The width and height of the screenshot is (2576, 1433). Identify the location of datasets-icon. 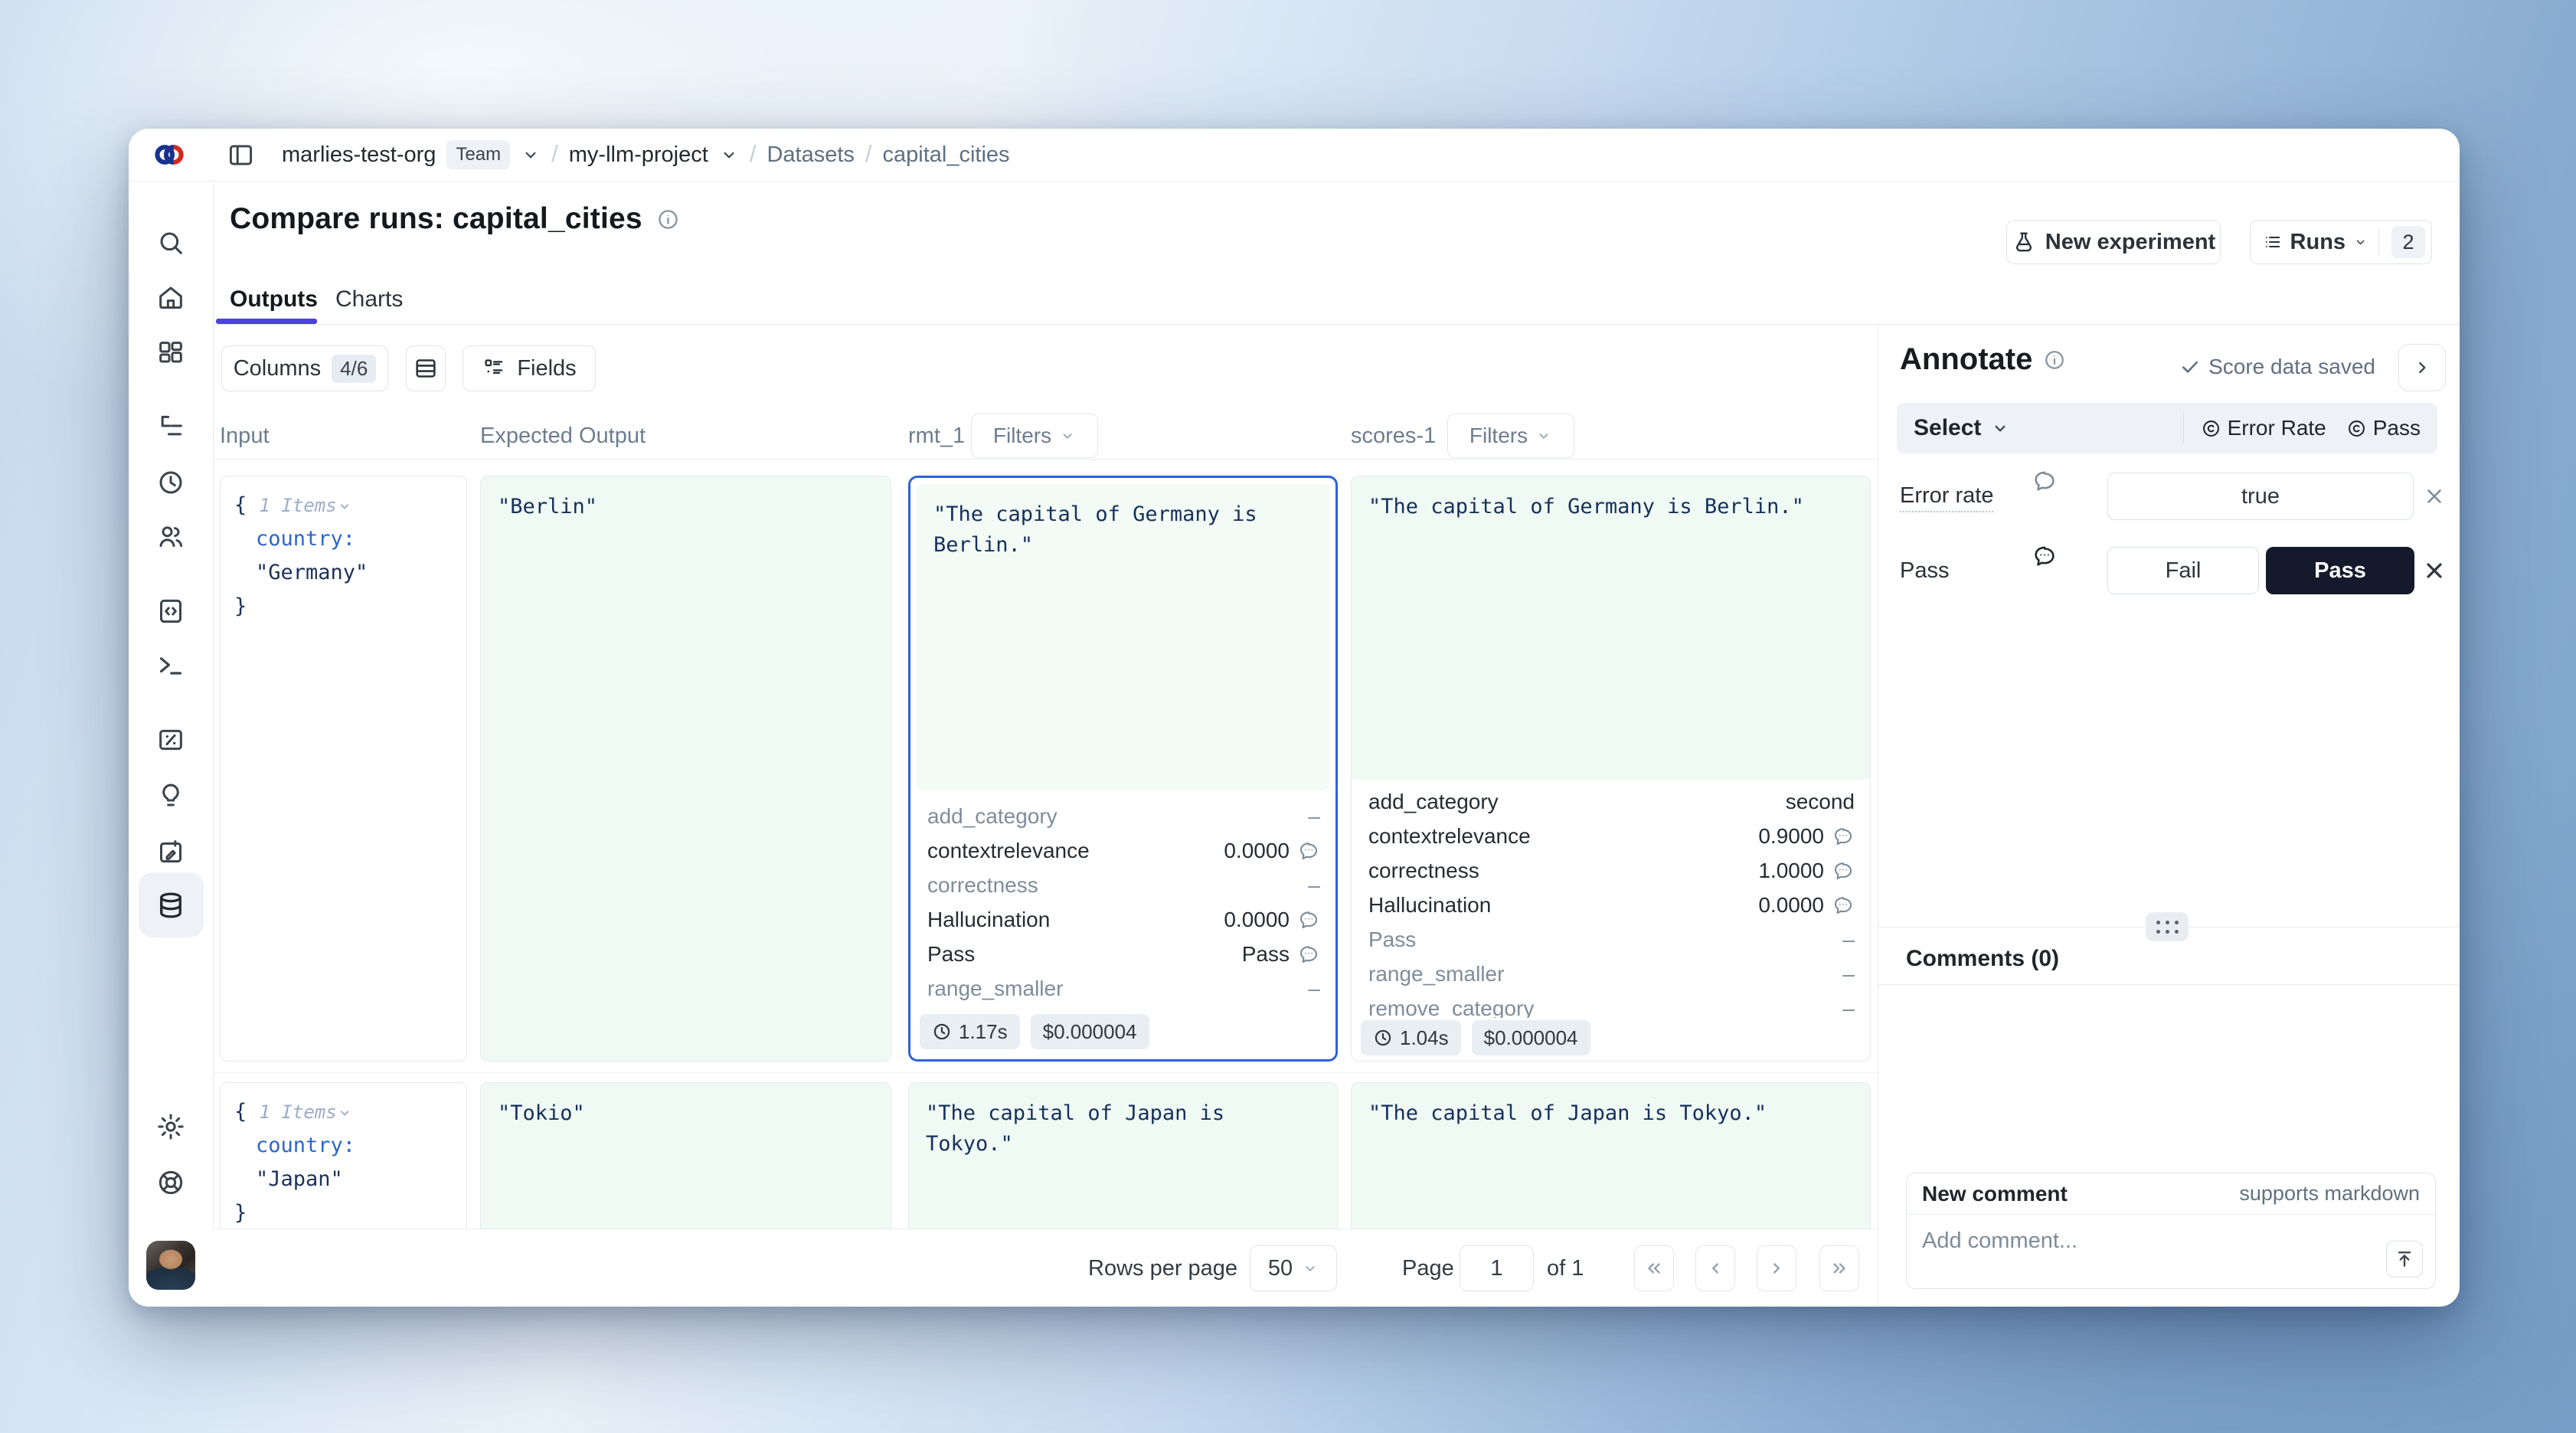
(170, 905).